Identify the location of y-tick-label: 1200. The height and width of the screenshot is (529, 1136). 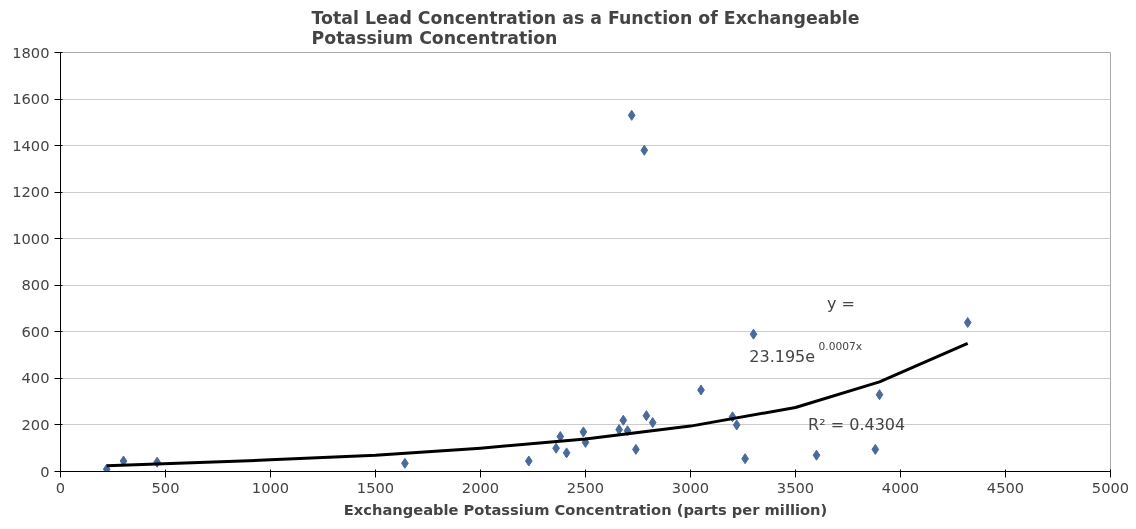
(31, 192).